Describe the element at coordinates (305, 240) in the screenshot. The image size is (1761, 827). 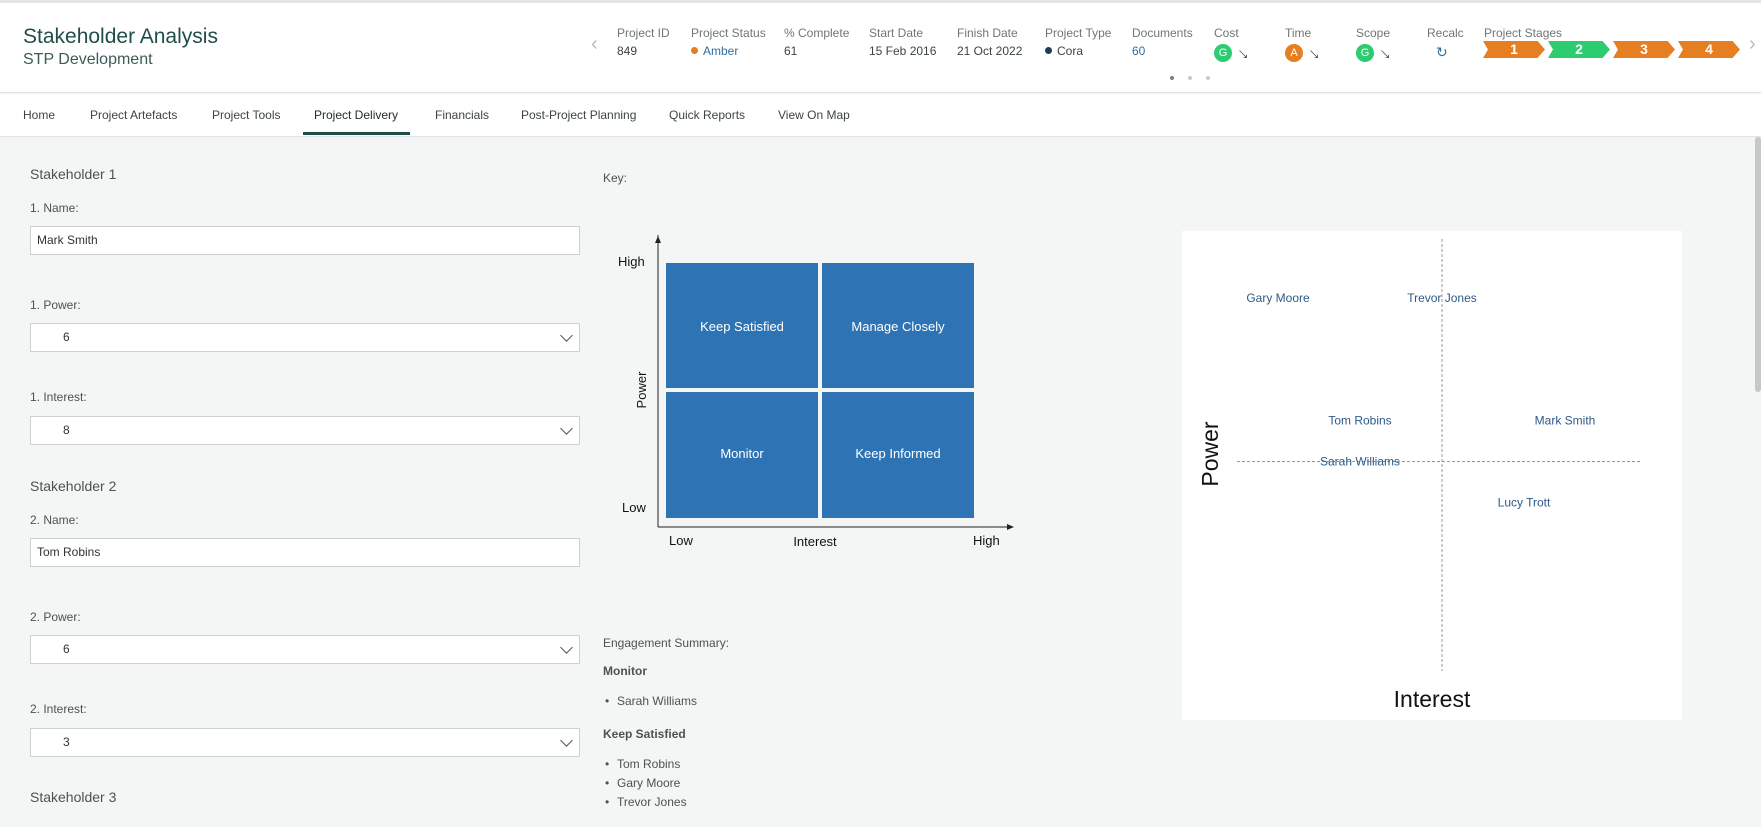
I see `stakeholder-1-name-input: Mark Smith` at that location.